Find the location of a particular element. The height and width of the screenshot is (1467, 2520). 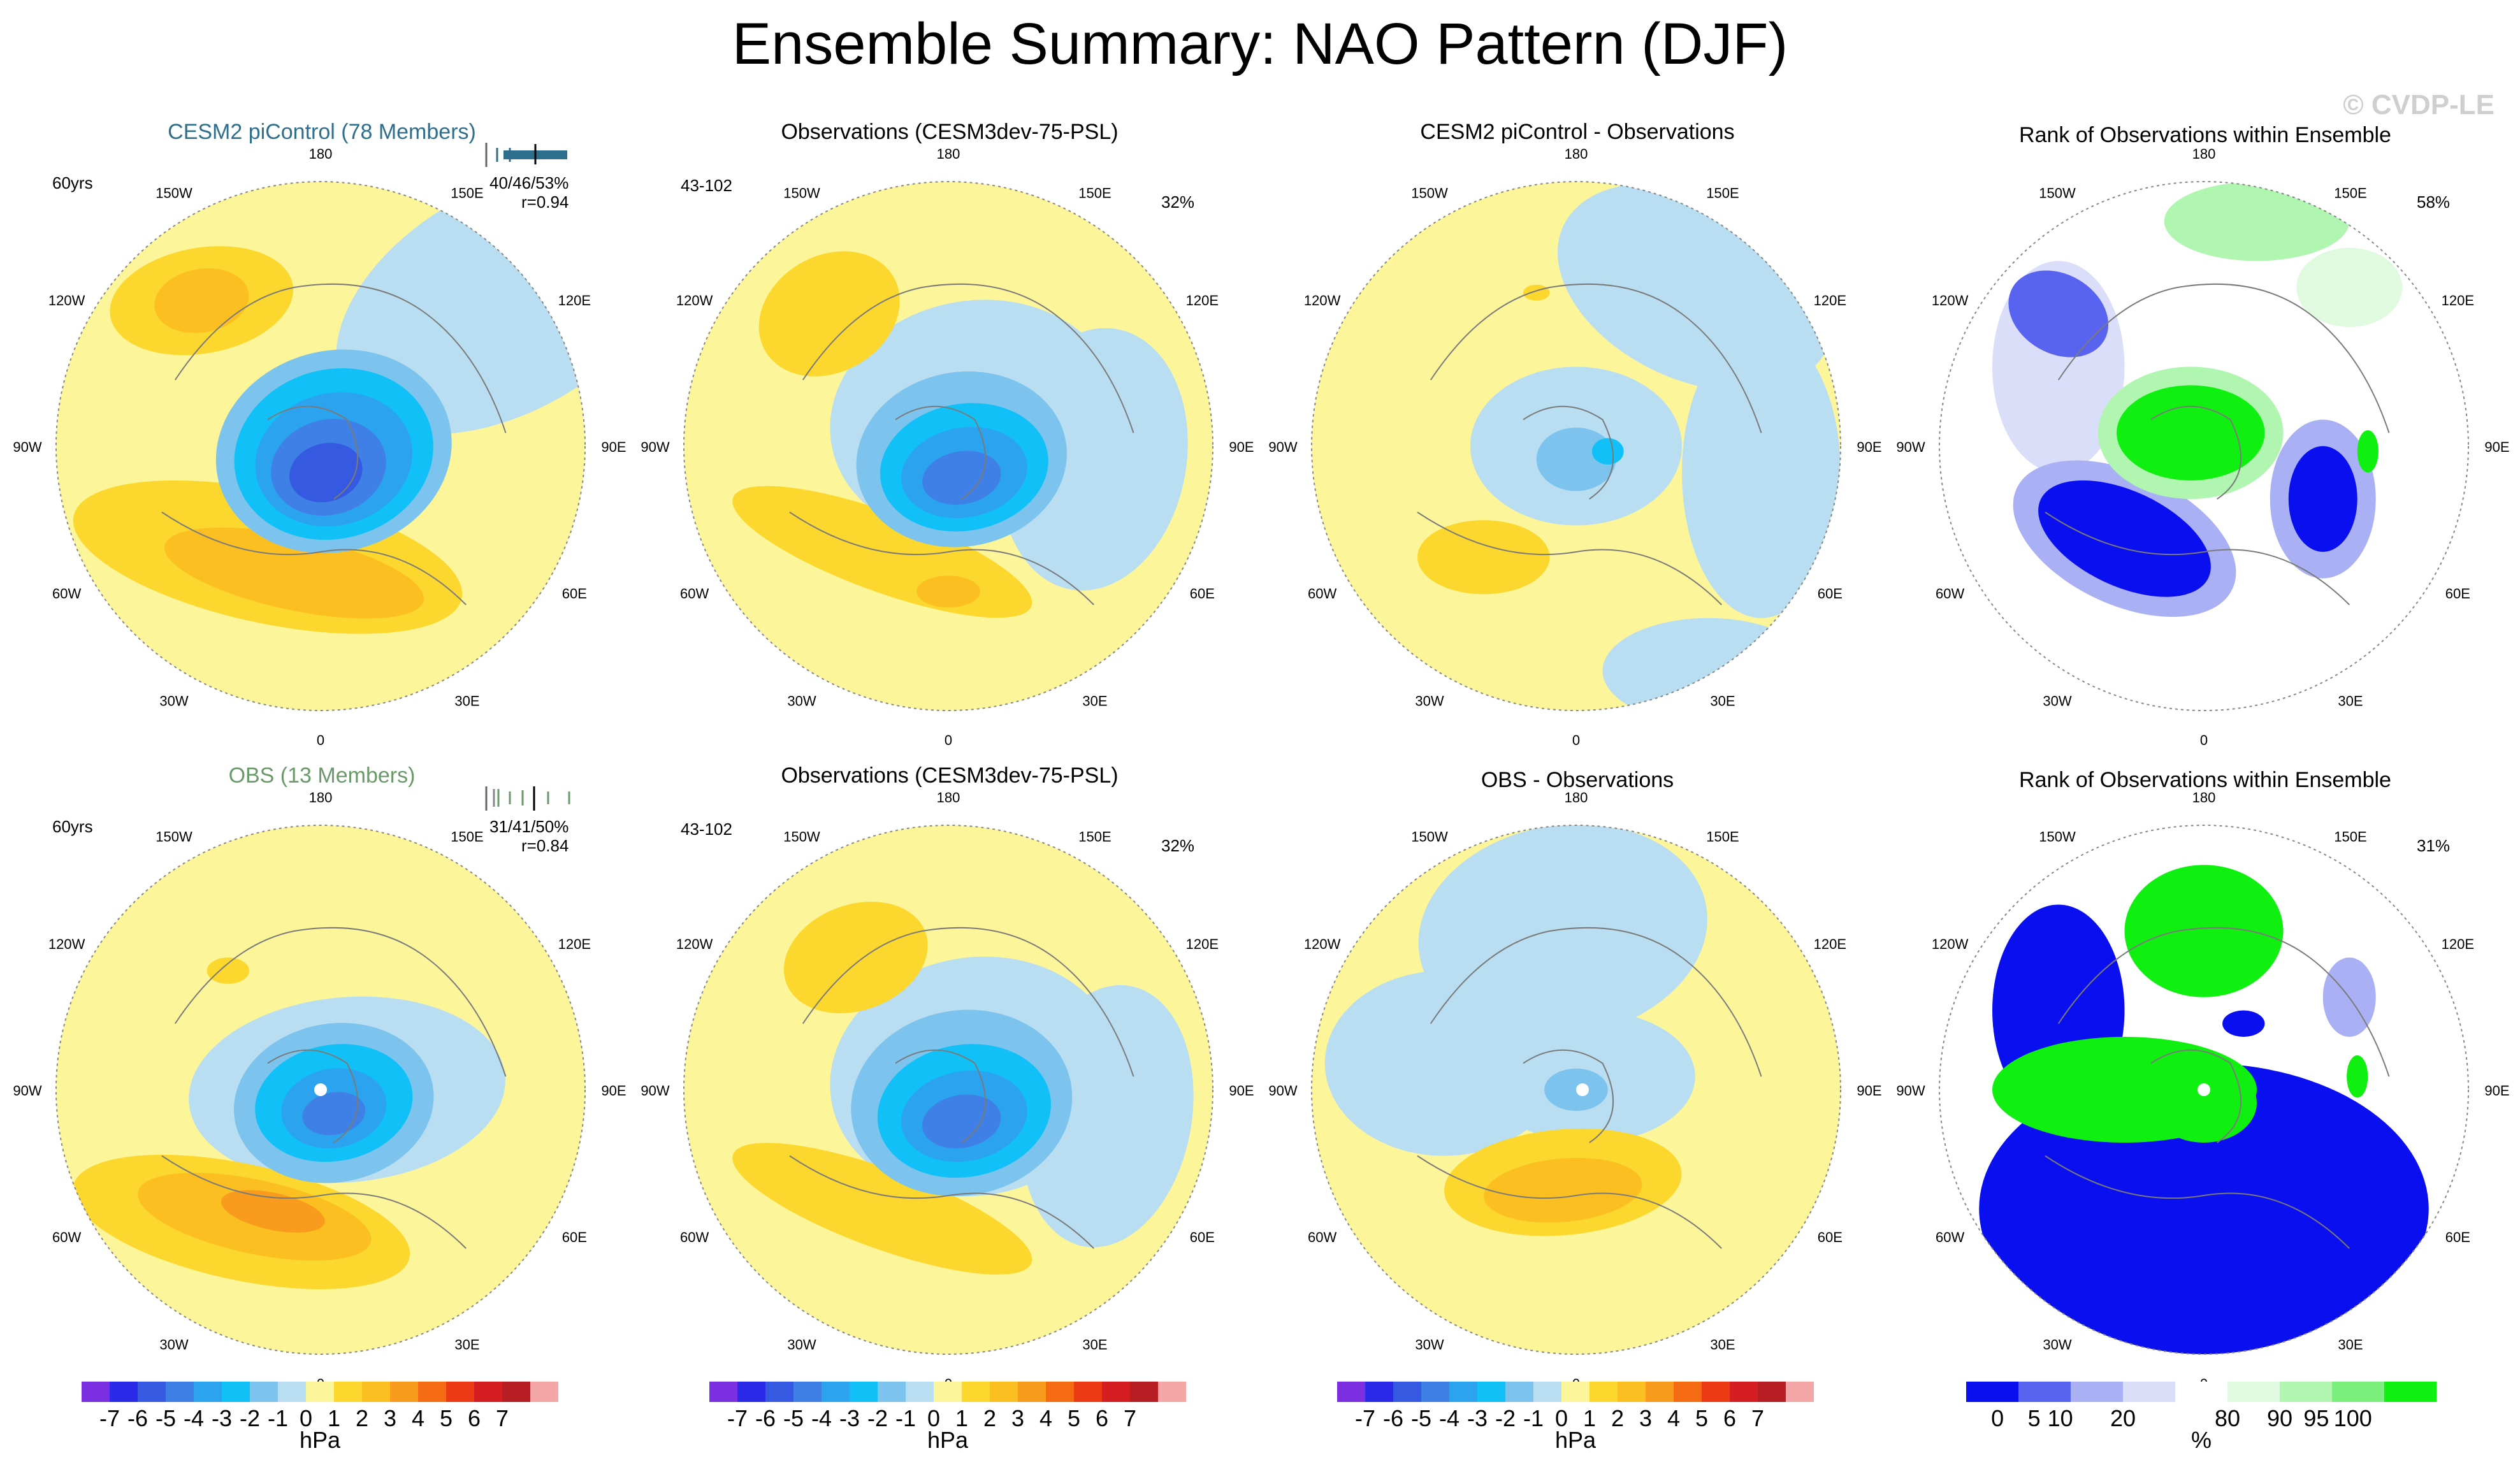

watermark: © CVDP-LE is located at coordinates (2419, 105).